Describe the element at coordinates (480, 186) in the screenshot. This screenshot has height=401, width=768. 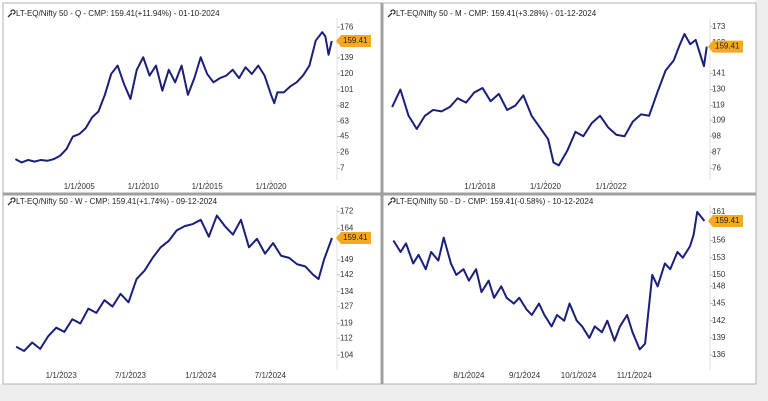
I see `x-tick-label: 1/1/2018` at that location.